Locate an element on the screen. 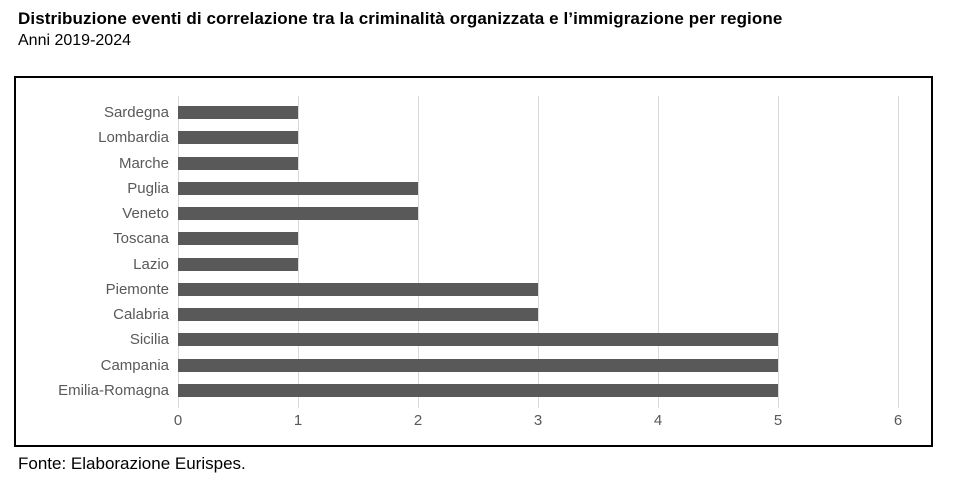 The height and width of the screenshot is (491, 962). category-label: Calabria is located at coordinates (141, 315).